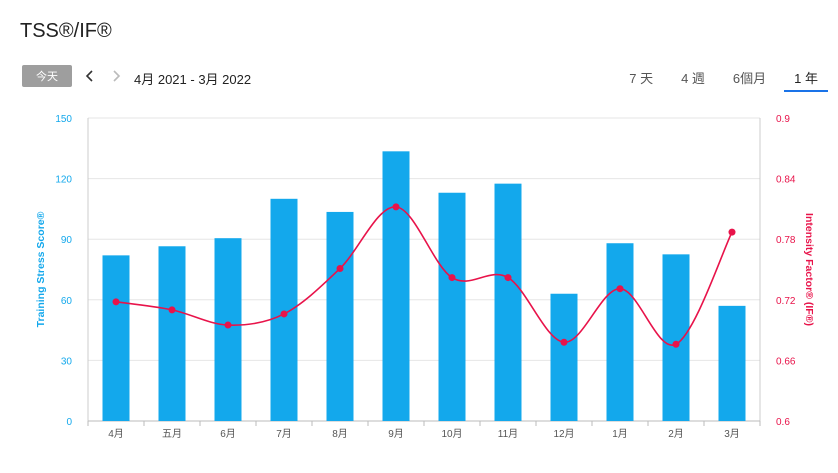  Describe the element at coordinates (340, 434) in the screenshot. I see `x-tick-label: 8月` at that location.